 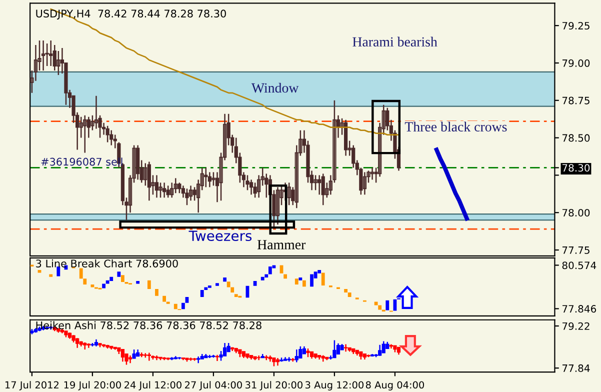 What do you see at coordinates (576, 138) in the screenshot?
I see `y-tick-label: 78.50` at bounding box center [576, 138].